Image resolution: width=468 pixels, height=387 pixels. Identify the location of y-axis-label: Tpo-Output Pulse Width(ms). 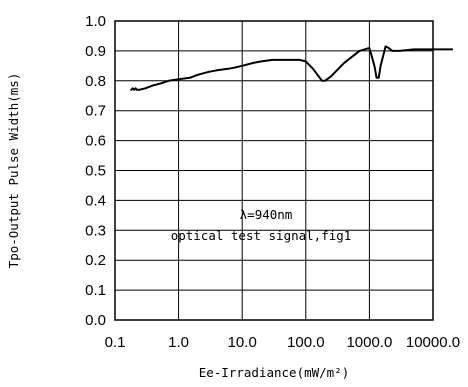
(13, 171).